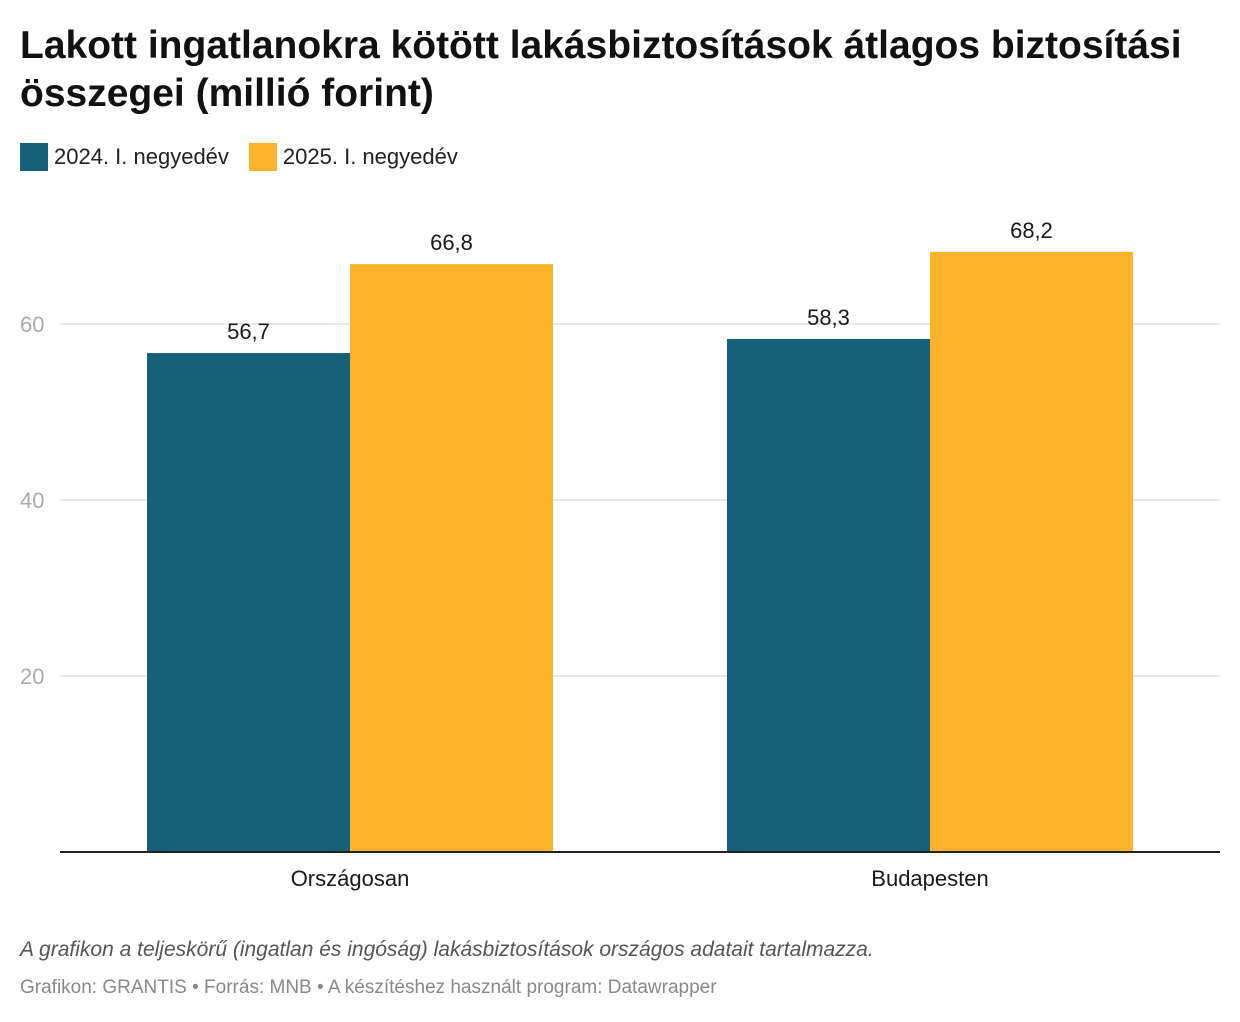  I want to click on data-label-1-1: 68,2, so click(1031, 230).